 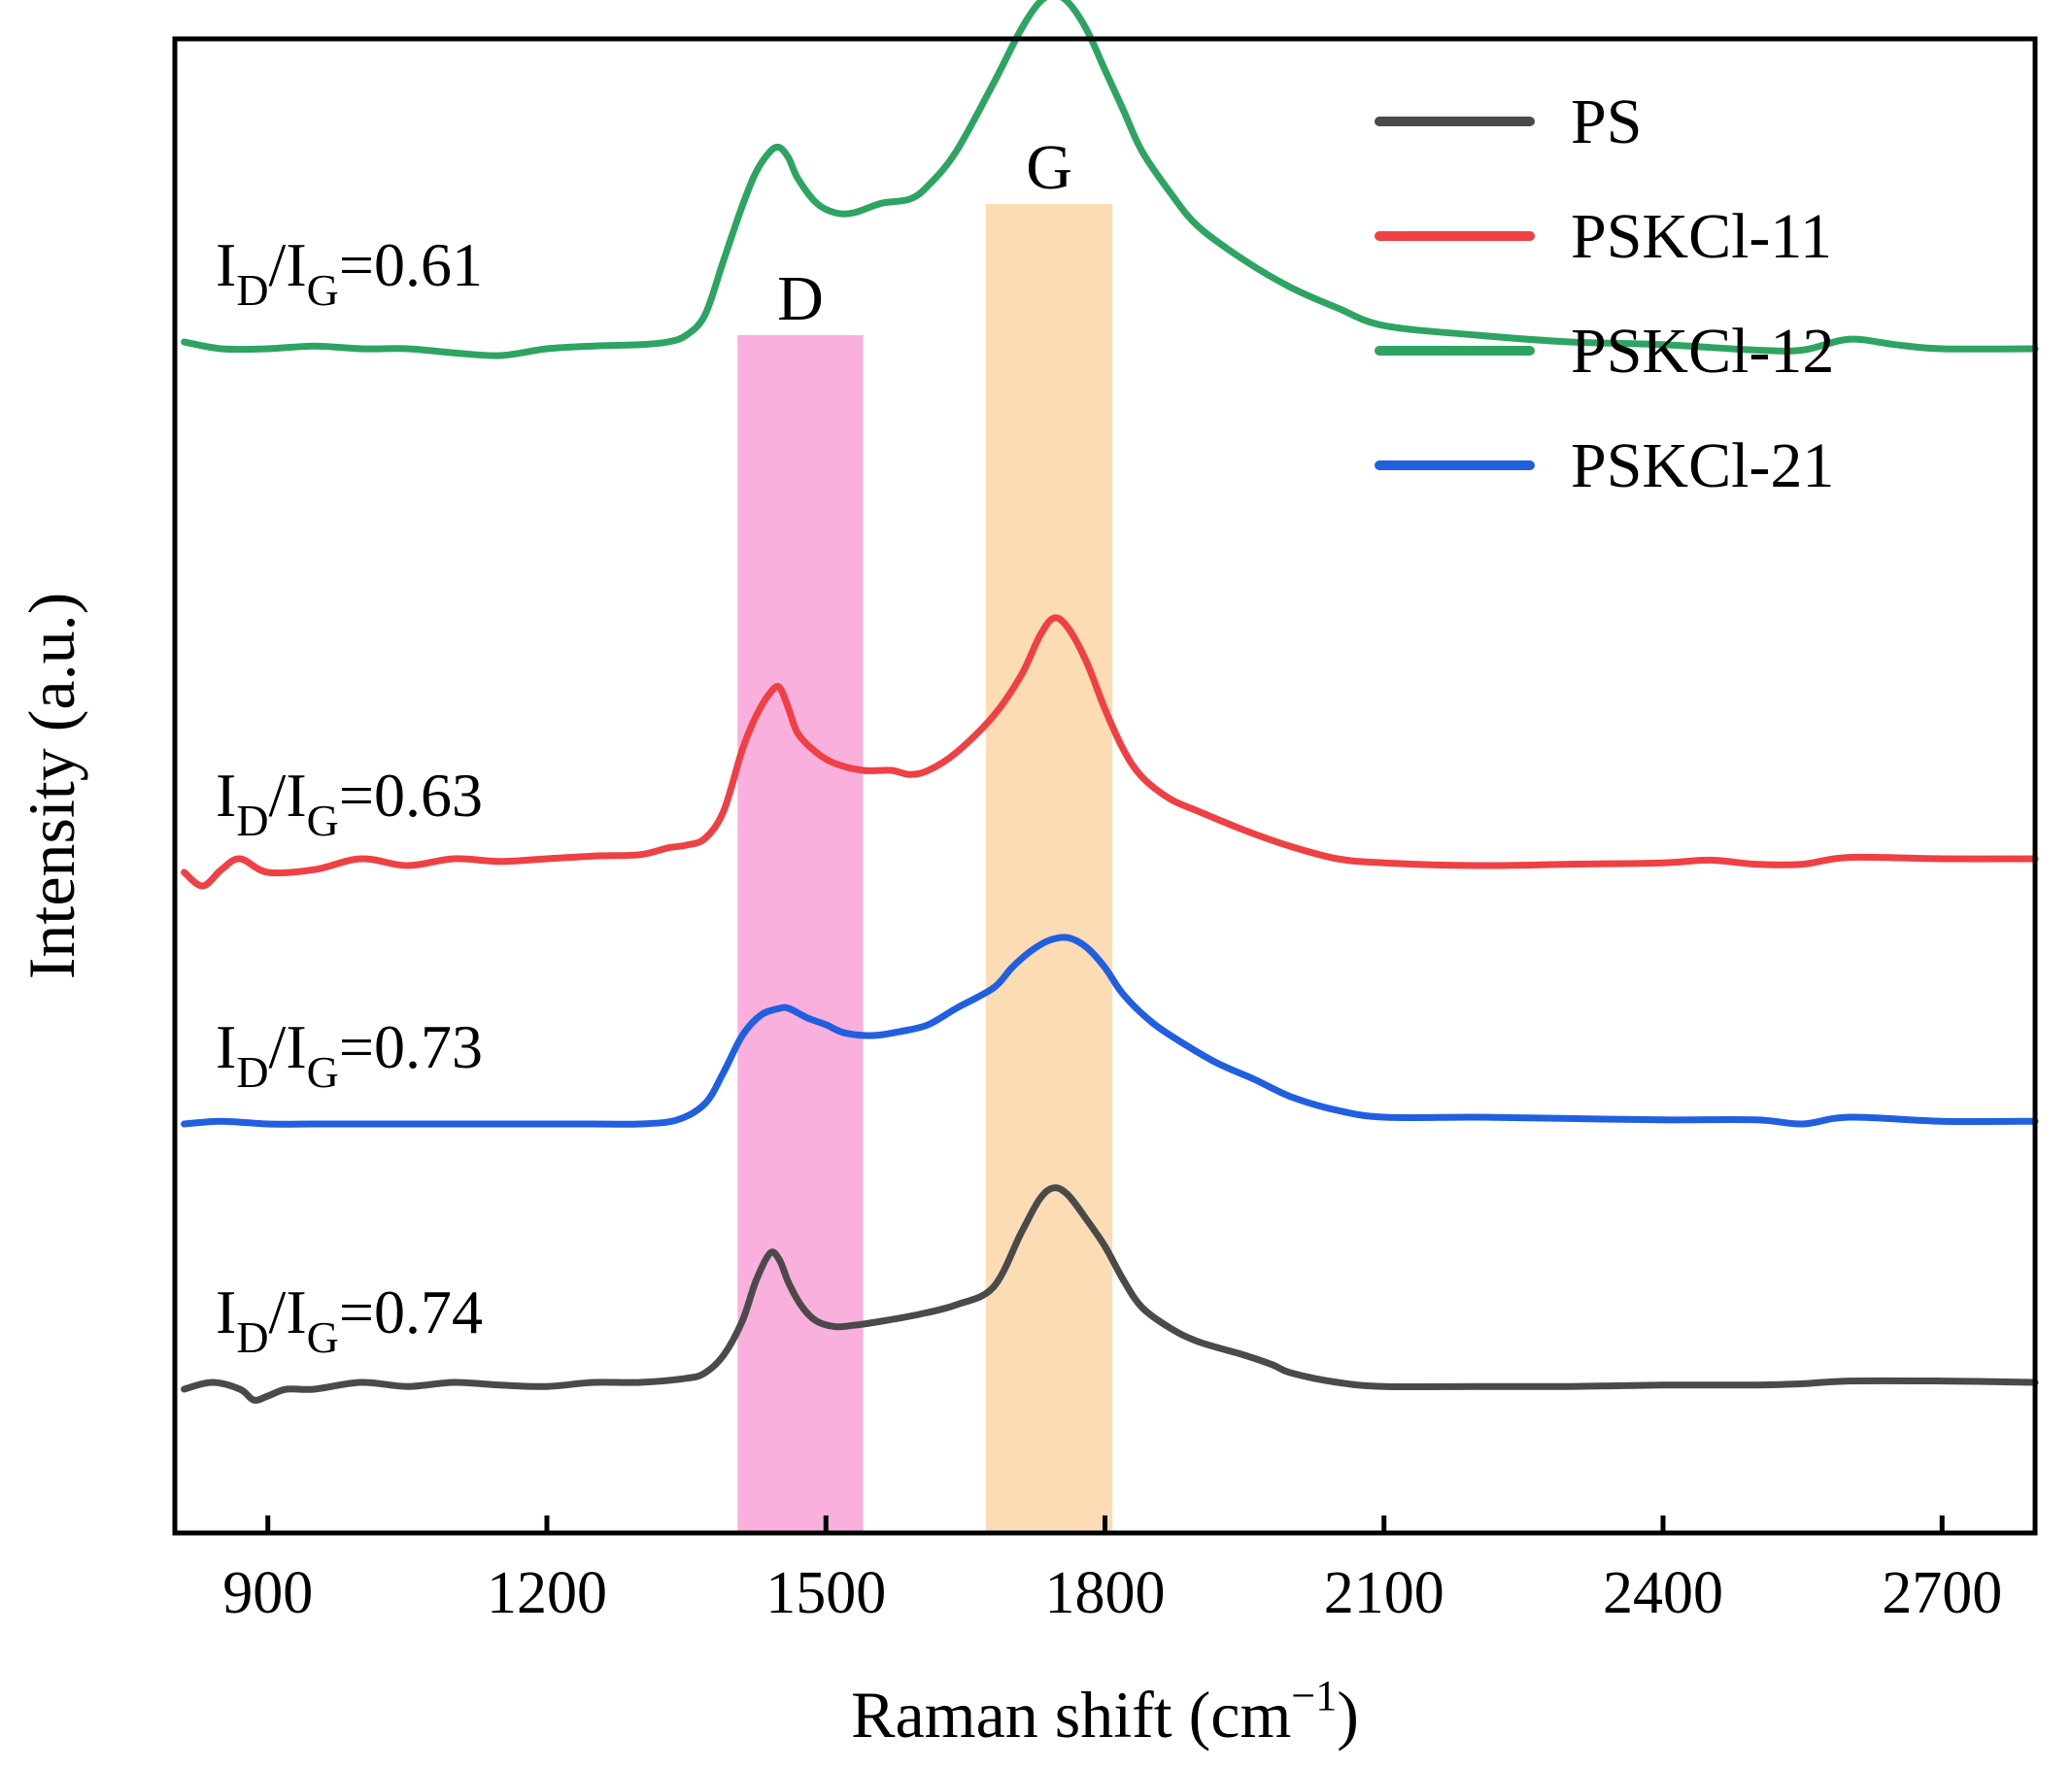 What do you see at coordinates (1049, 868) in the screenshot?
I see `band-g` at bounding box center [1049, 868].